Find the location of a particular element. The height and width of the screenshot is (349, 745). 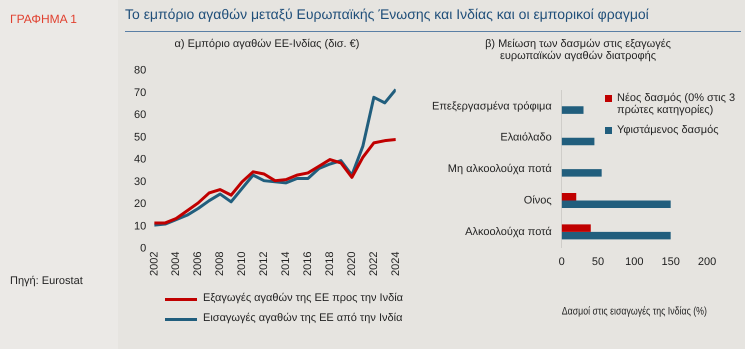

x-tick-label: 2022 is located at coordinates (374, 264).